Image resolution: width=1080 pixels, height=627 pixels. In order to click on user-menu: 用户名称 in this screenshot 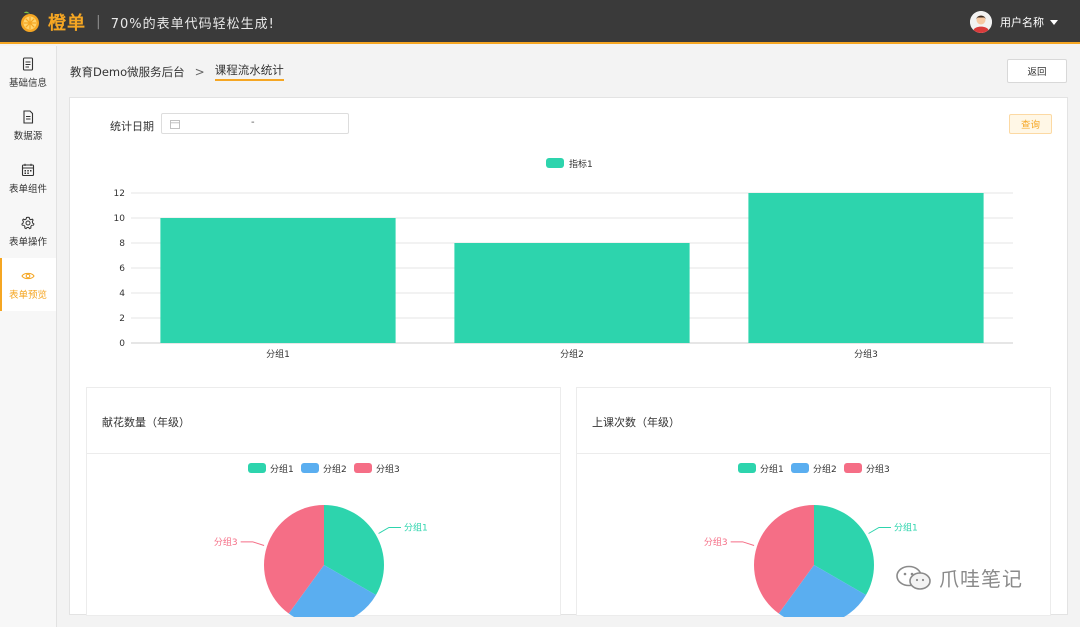, I will do `click(1014, 22)`.